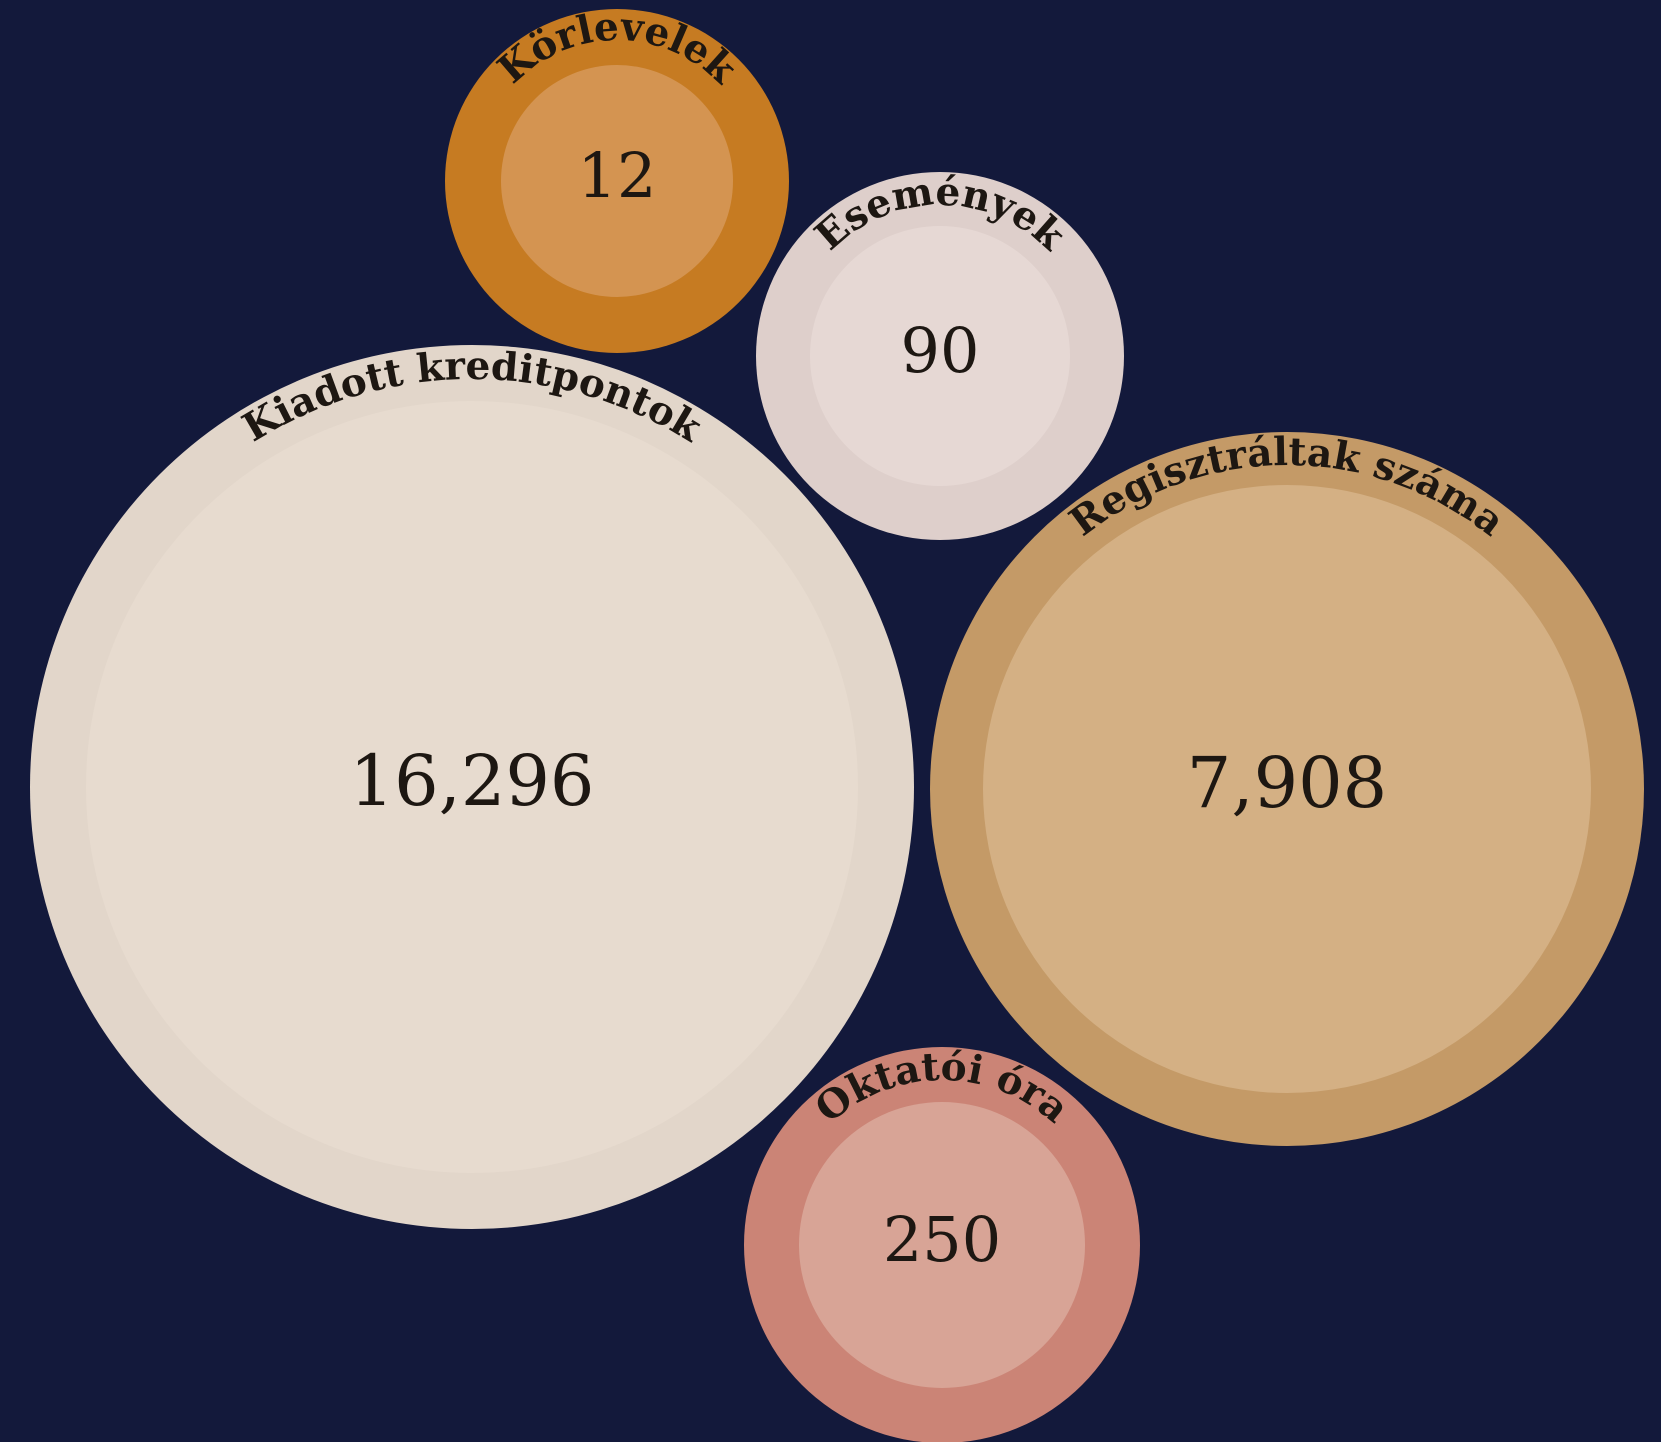  I want to click on bubble-regisztraltak-szama-value: 7,908, so click(1287, 783).